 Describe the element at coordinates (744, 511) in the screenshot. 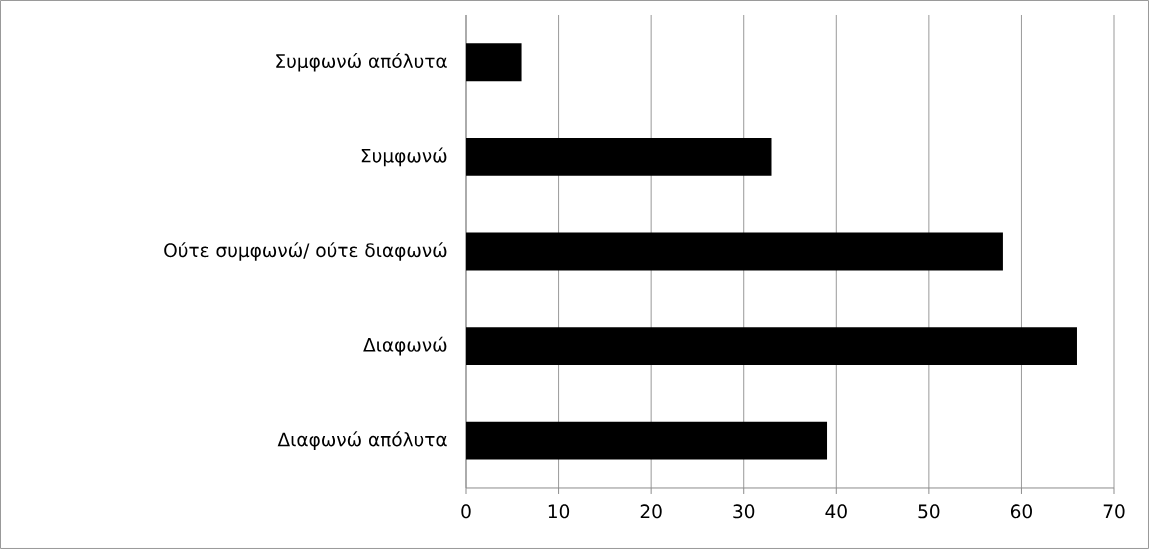

I see `x-tick-label: 30` at that location.